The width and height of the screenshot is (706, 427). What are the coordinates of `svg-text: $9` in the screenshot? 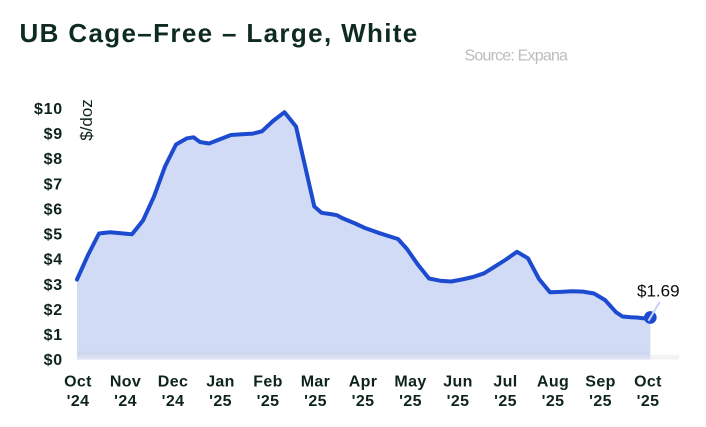 It's located at (53, 134).